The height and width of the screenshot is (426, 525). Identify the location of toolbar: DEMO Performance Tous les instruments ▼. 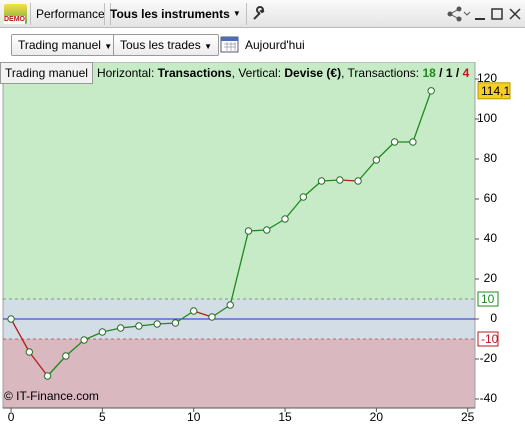
(262, 14).